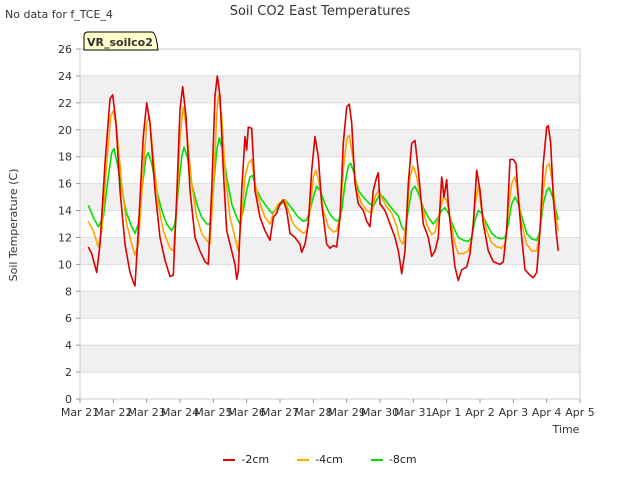 The width and height of the screenshot is (640, 480). I want to click on x-tick-label: Mar 27, so click(280, 412).